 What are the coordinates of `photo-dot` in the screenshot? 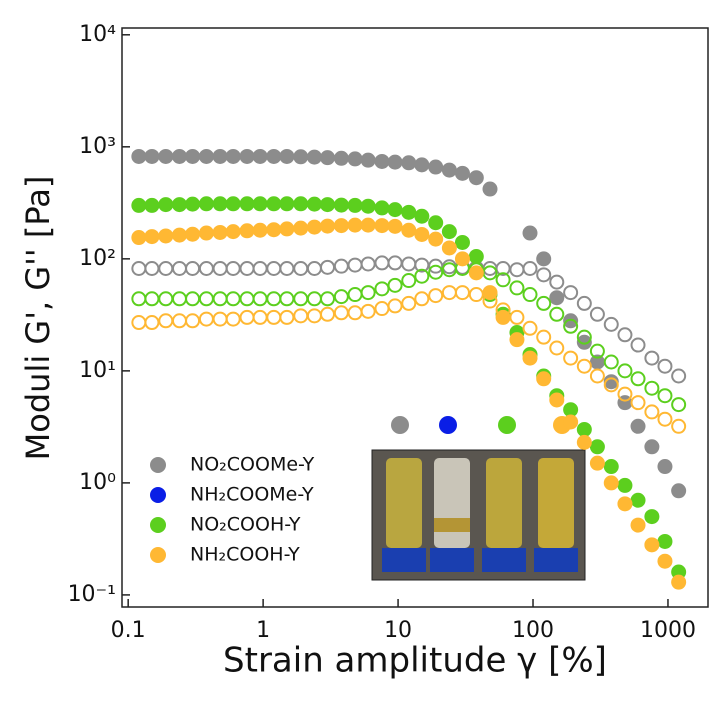 It's located at (448, 425).